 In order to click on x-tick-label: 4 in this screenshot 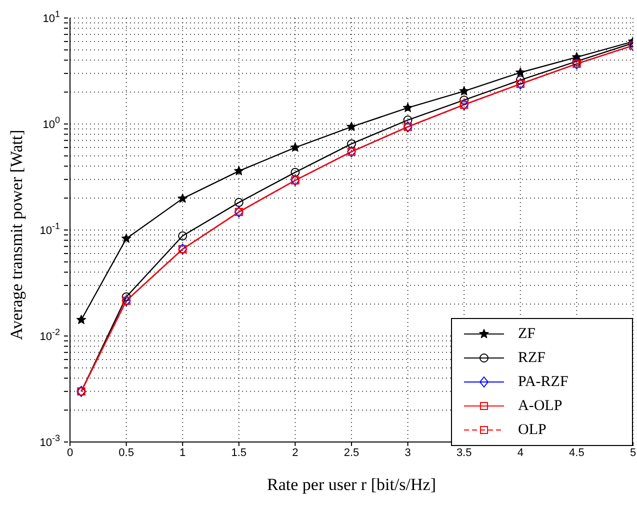, I will do `click(520, 452)`.